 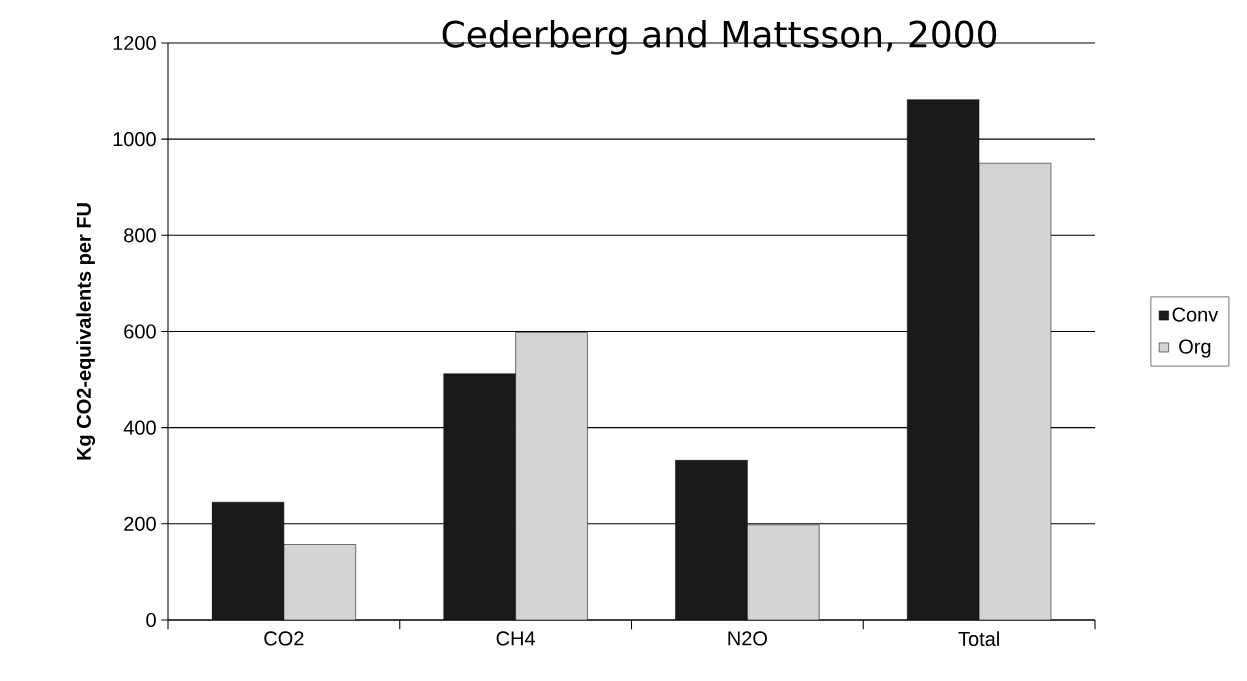 What do you see at coordinates (134, 139) in the screenshot?
I see `y-tick-label: 1000` at bounding box center [134, 139].